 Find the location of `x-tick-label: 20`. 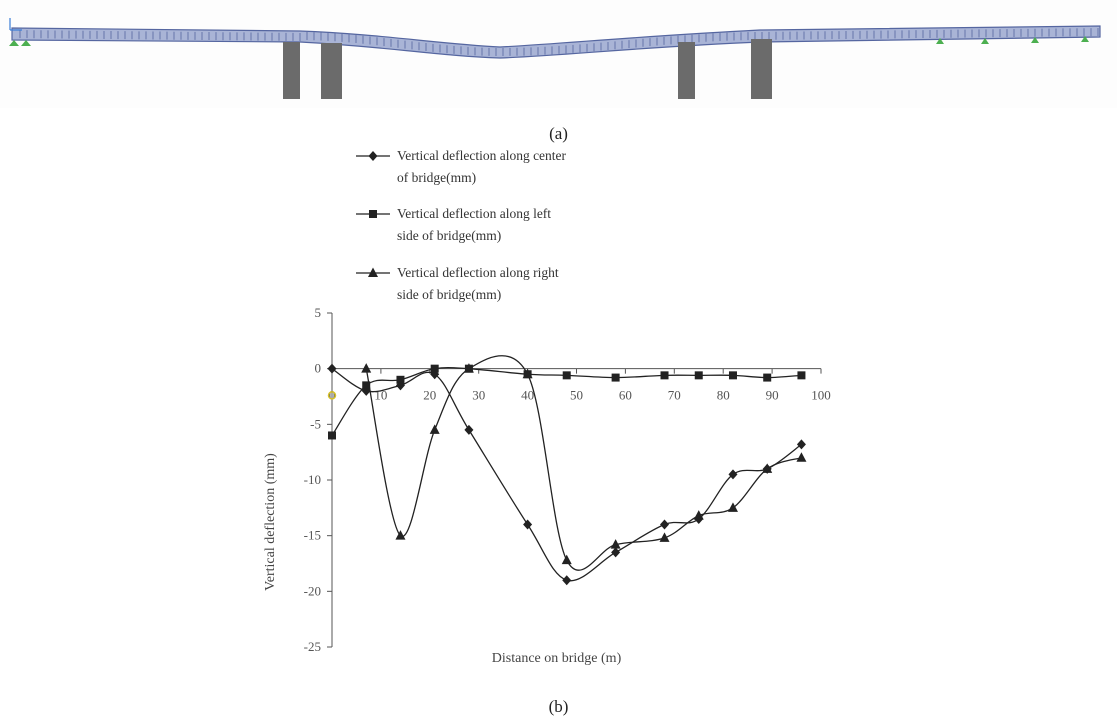

x-tick-label: 20 is located at coordinates (429, 395).